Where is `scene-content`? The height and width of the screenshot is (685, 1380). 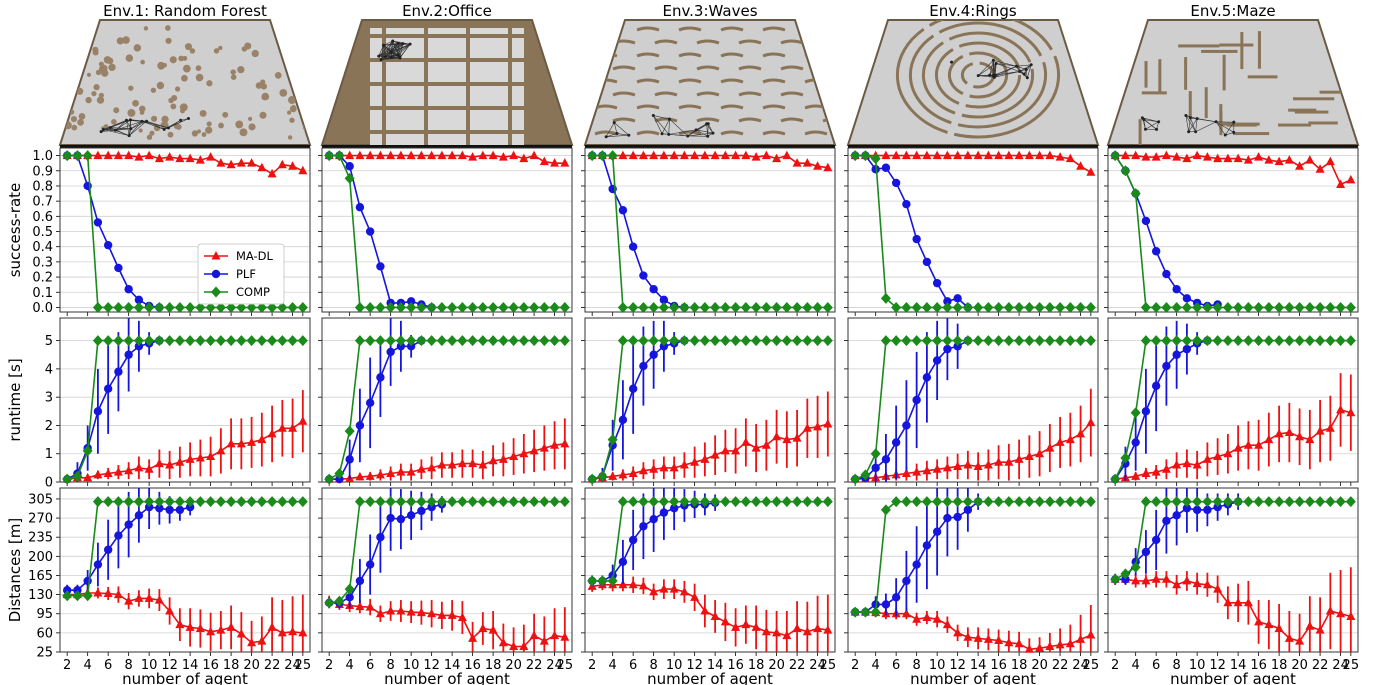 scene-content is located at coordinates (447, 86).